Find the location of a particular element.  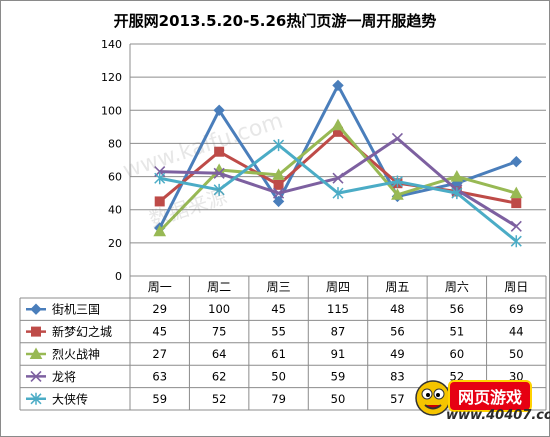

site-logo: 网页游戏 www.40407.com is located at coordinates (481, 403).